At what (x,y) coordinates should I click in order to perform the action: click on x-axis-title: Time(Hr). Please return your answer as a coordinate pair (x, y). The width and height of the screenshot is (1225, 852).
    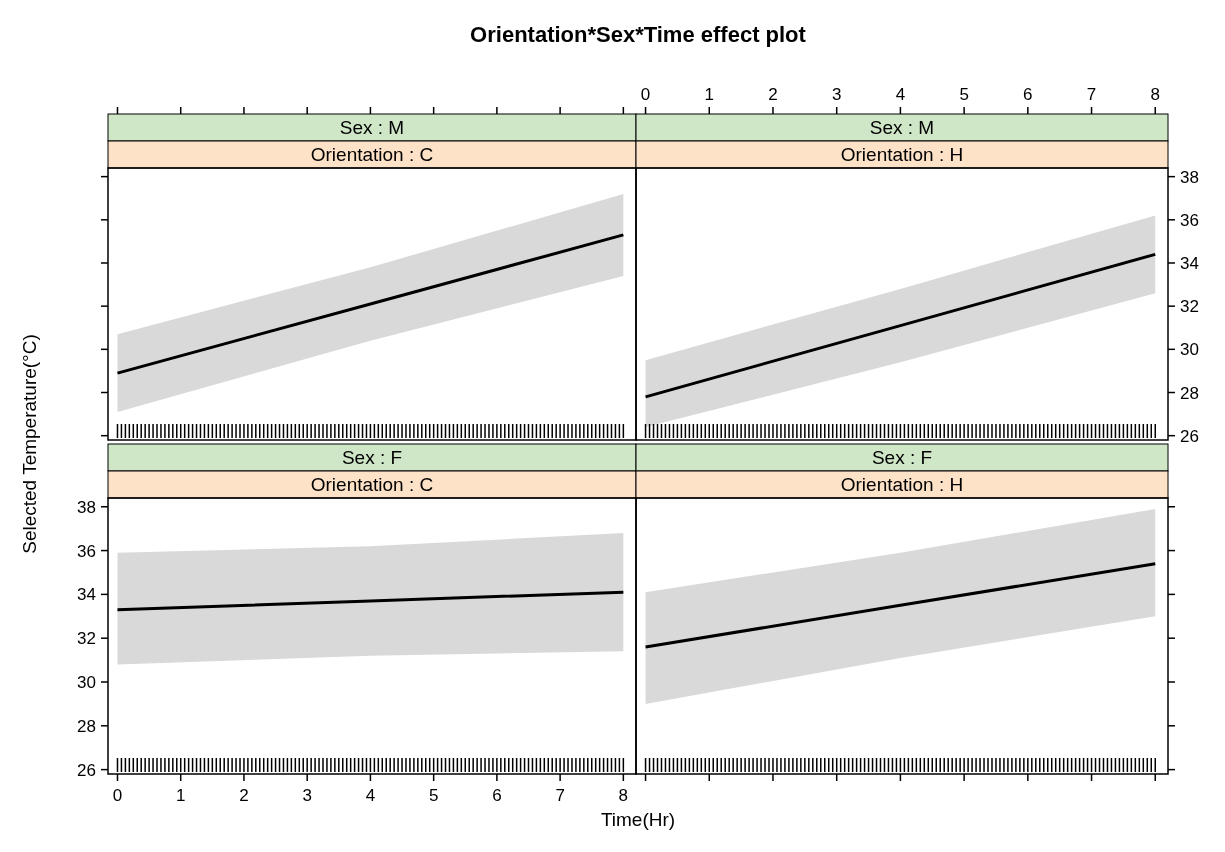
    Looking at the image, I should click on (638, 819).